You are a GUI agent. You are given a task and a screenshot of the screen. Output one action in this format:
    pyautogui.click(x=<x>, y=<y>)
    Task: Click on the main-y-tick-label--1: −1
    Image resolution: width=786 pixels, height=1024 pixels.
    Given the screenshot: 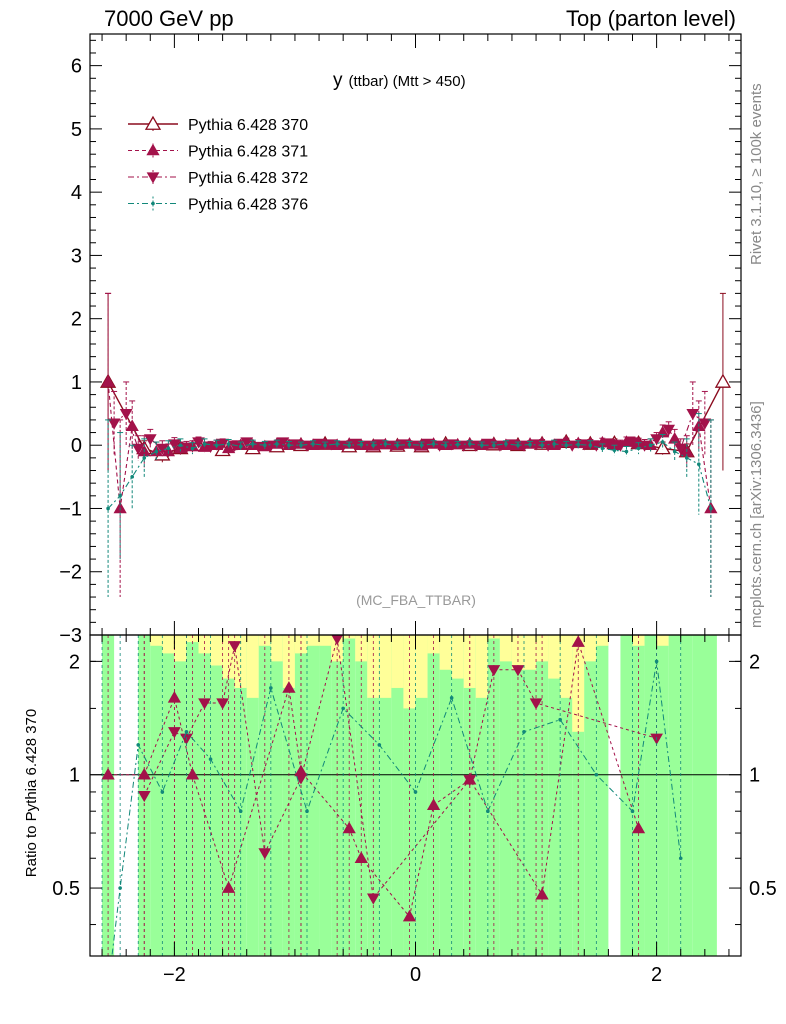 What is the action you would take?
    pyautogui.click(x=70, y=509)
    